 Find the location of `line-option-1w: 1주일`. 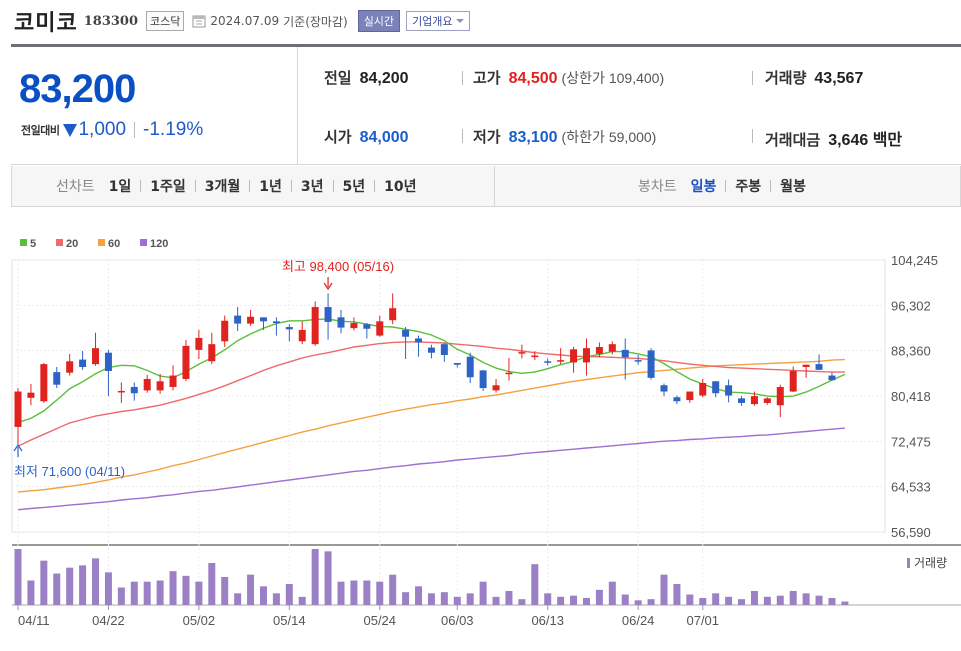

line-option-1w: 1주일 is located at coordinates (168, 187).